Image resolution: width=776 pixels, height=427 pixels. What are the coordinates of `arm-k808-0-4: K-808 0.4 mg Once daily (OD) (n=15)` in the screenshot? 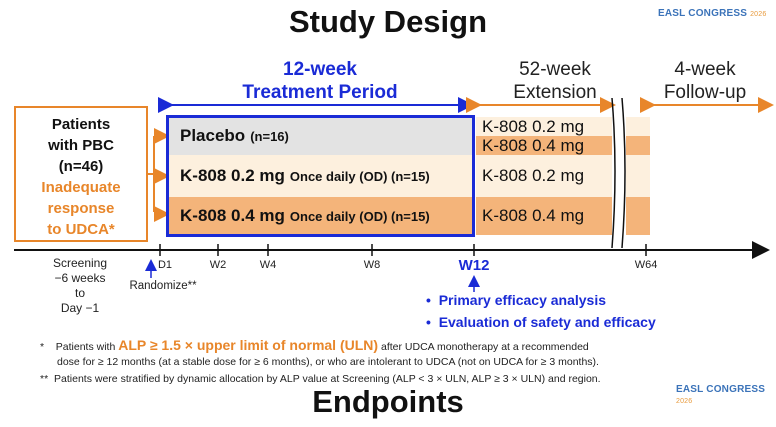 It's located at (320, 216).